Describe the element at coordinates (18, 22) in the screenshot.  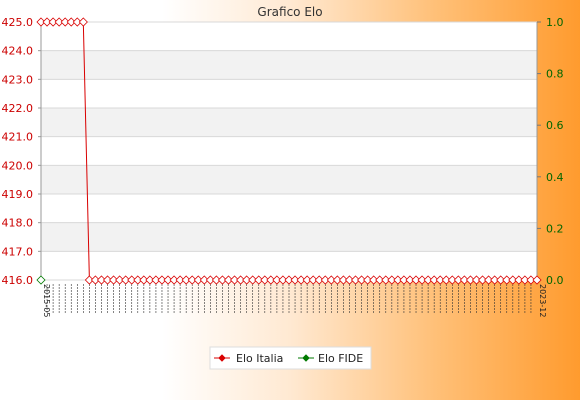
I see `y-tick-label-left: 425.0` at that location.